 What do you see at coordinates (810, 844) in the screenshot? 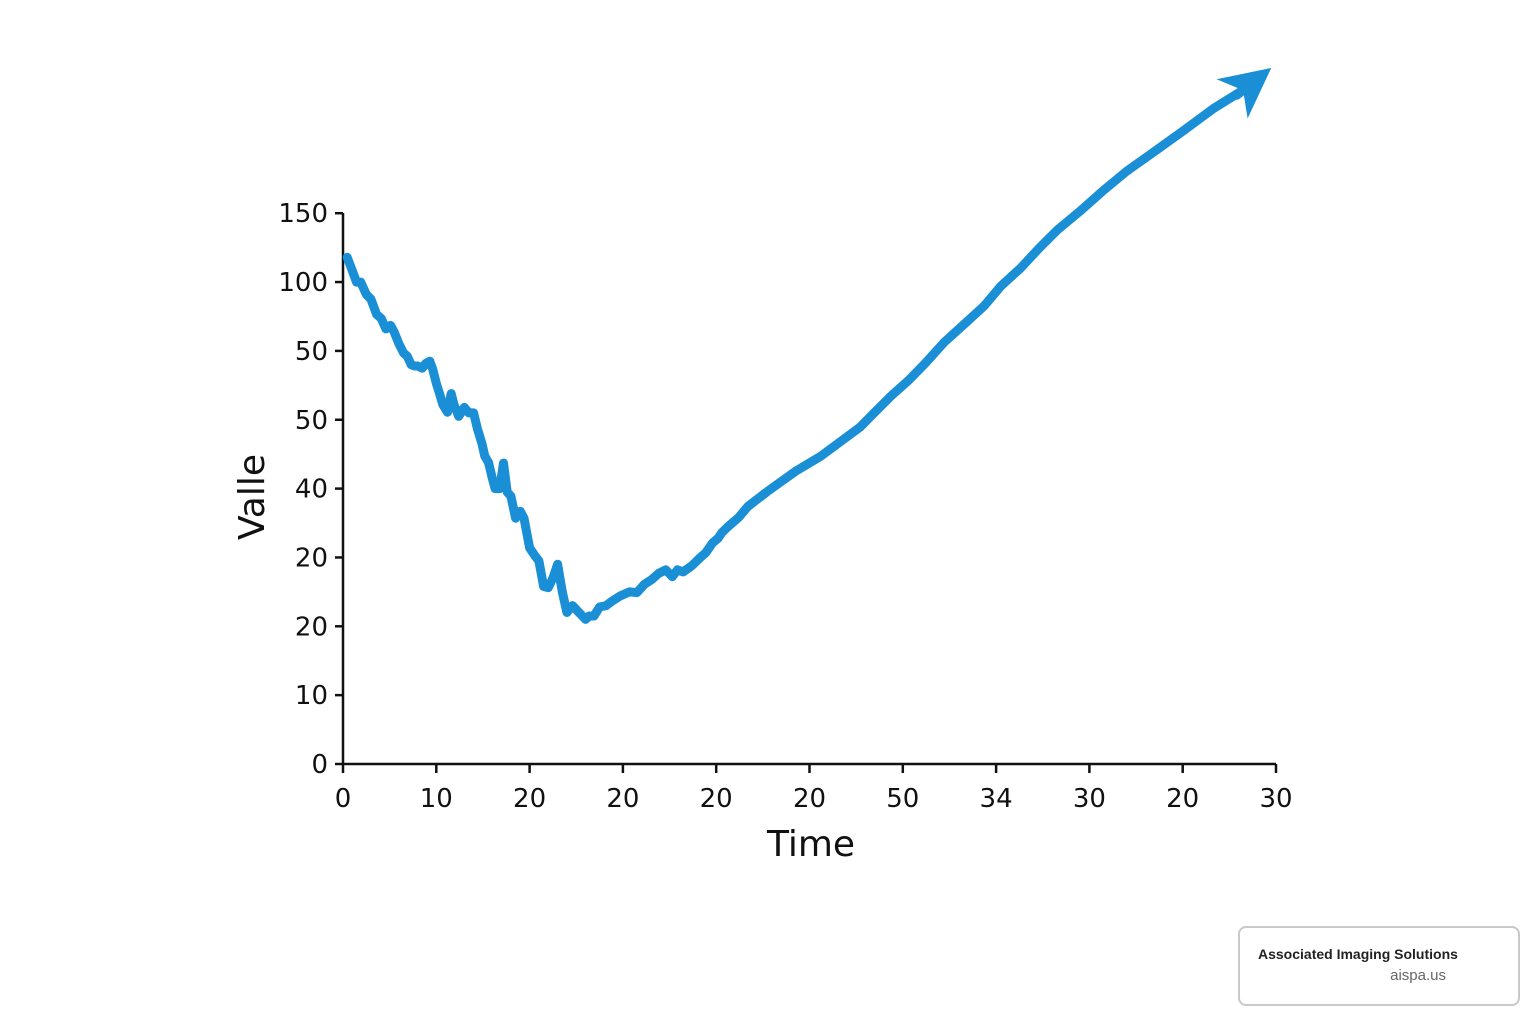
I see `x-axis-title: Time` at bounding box center [810, 844].